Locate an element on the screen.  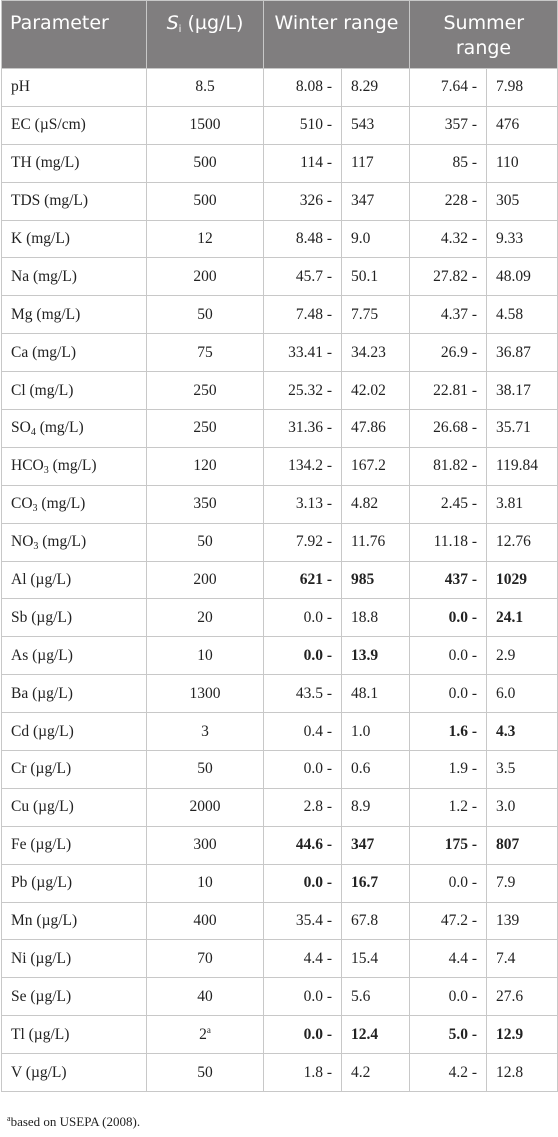
table-row: pH 8.5 8.08 -8.29 7.64 -7.98 is located at coordinates (279, 87).